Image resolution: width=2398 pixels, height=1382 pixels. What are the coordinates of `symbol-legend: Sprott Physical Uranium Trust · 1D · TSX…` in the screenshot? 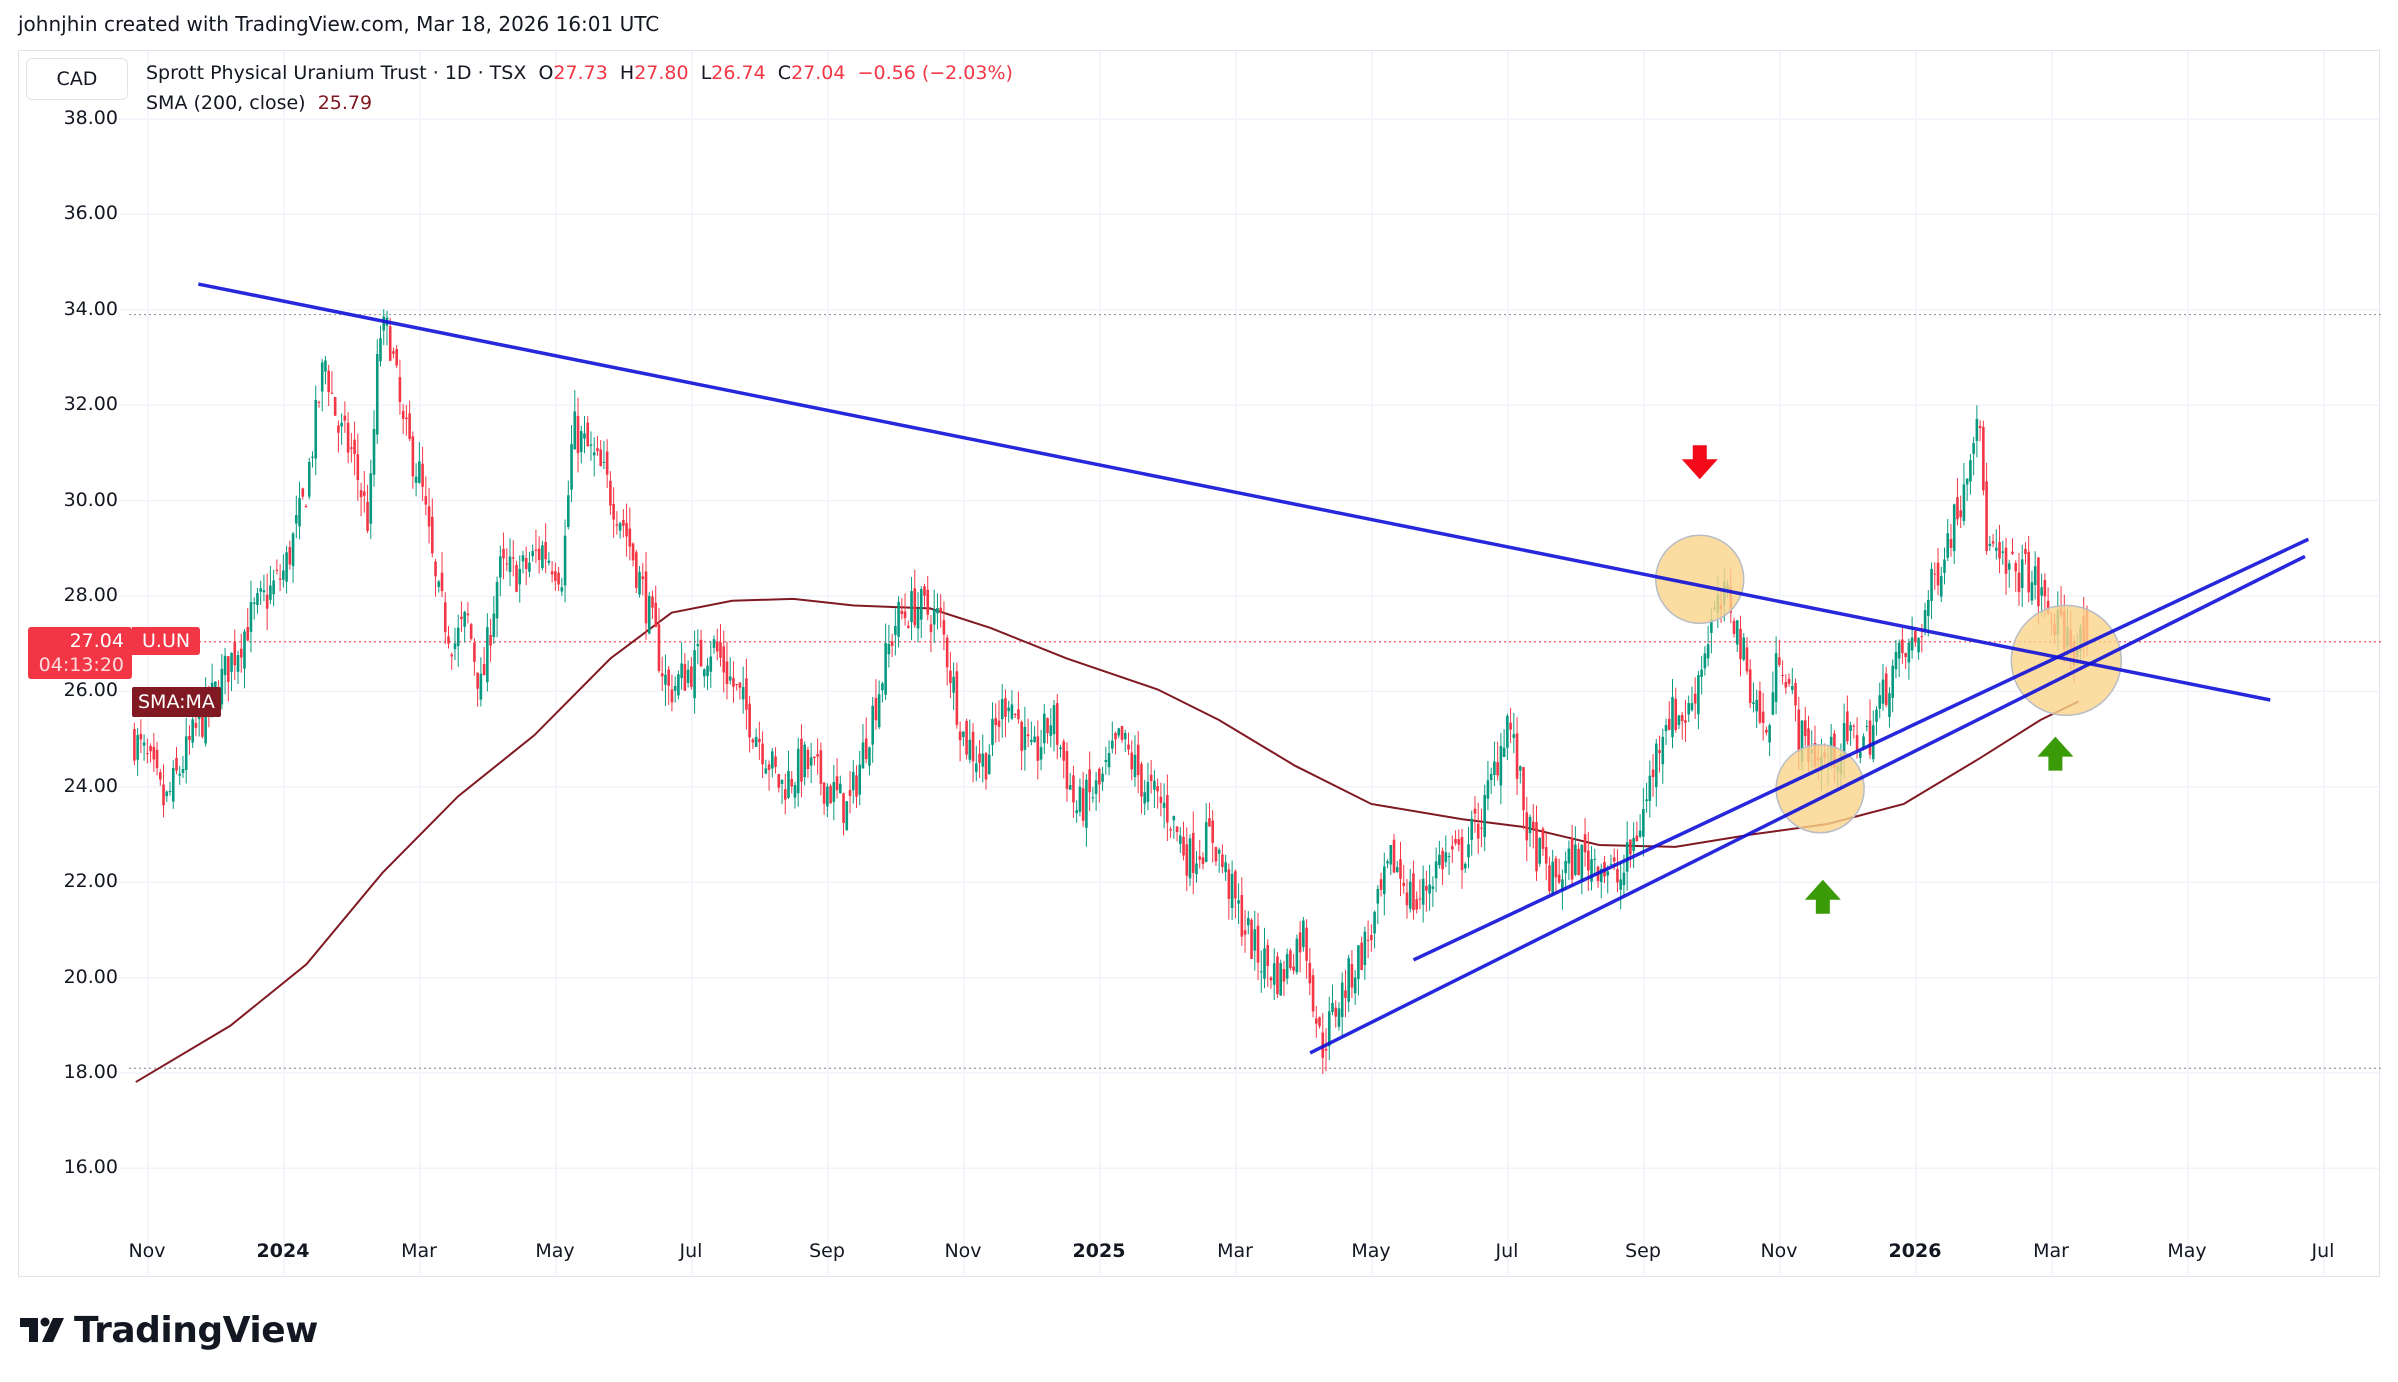 It's located at (579, 73).